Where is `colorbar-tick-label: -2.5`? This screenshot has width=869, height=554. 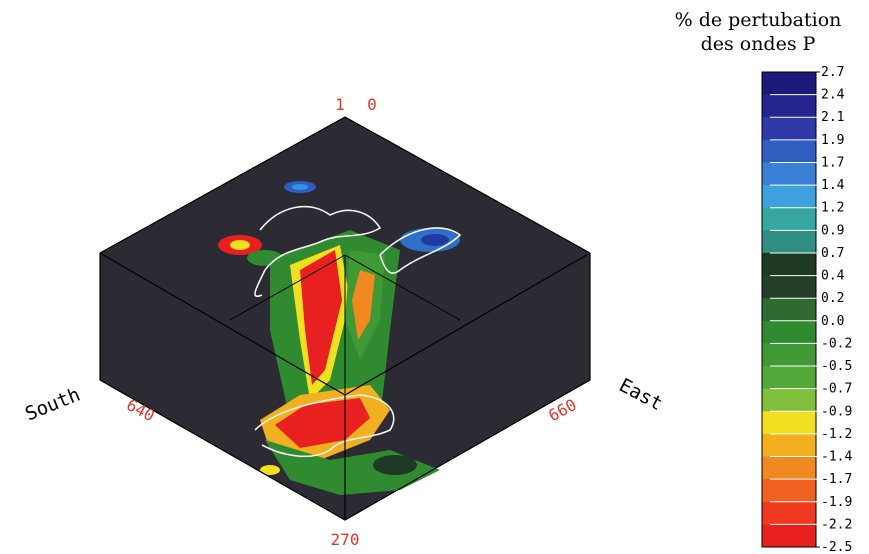 colorbar-tick-label: -2.5 is located at coordinates (836, 547).